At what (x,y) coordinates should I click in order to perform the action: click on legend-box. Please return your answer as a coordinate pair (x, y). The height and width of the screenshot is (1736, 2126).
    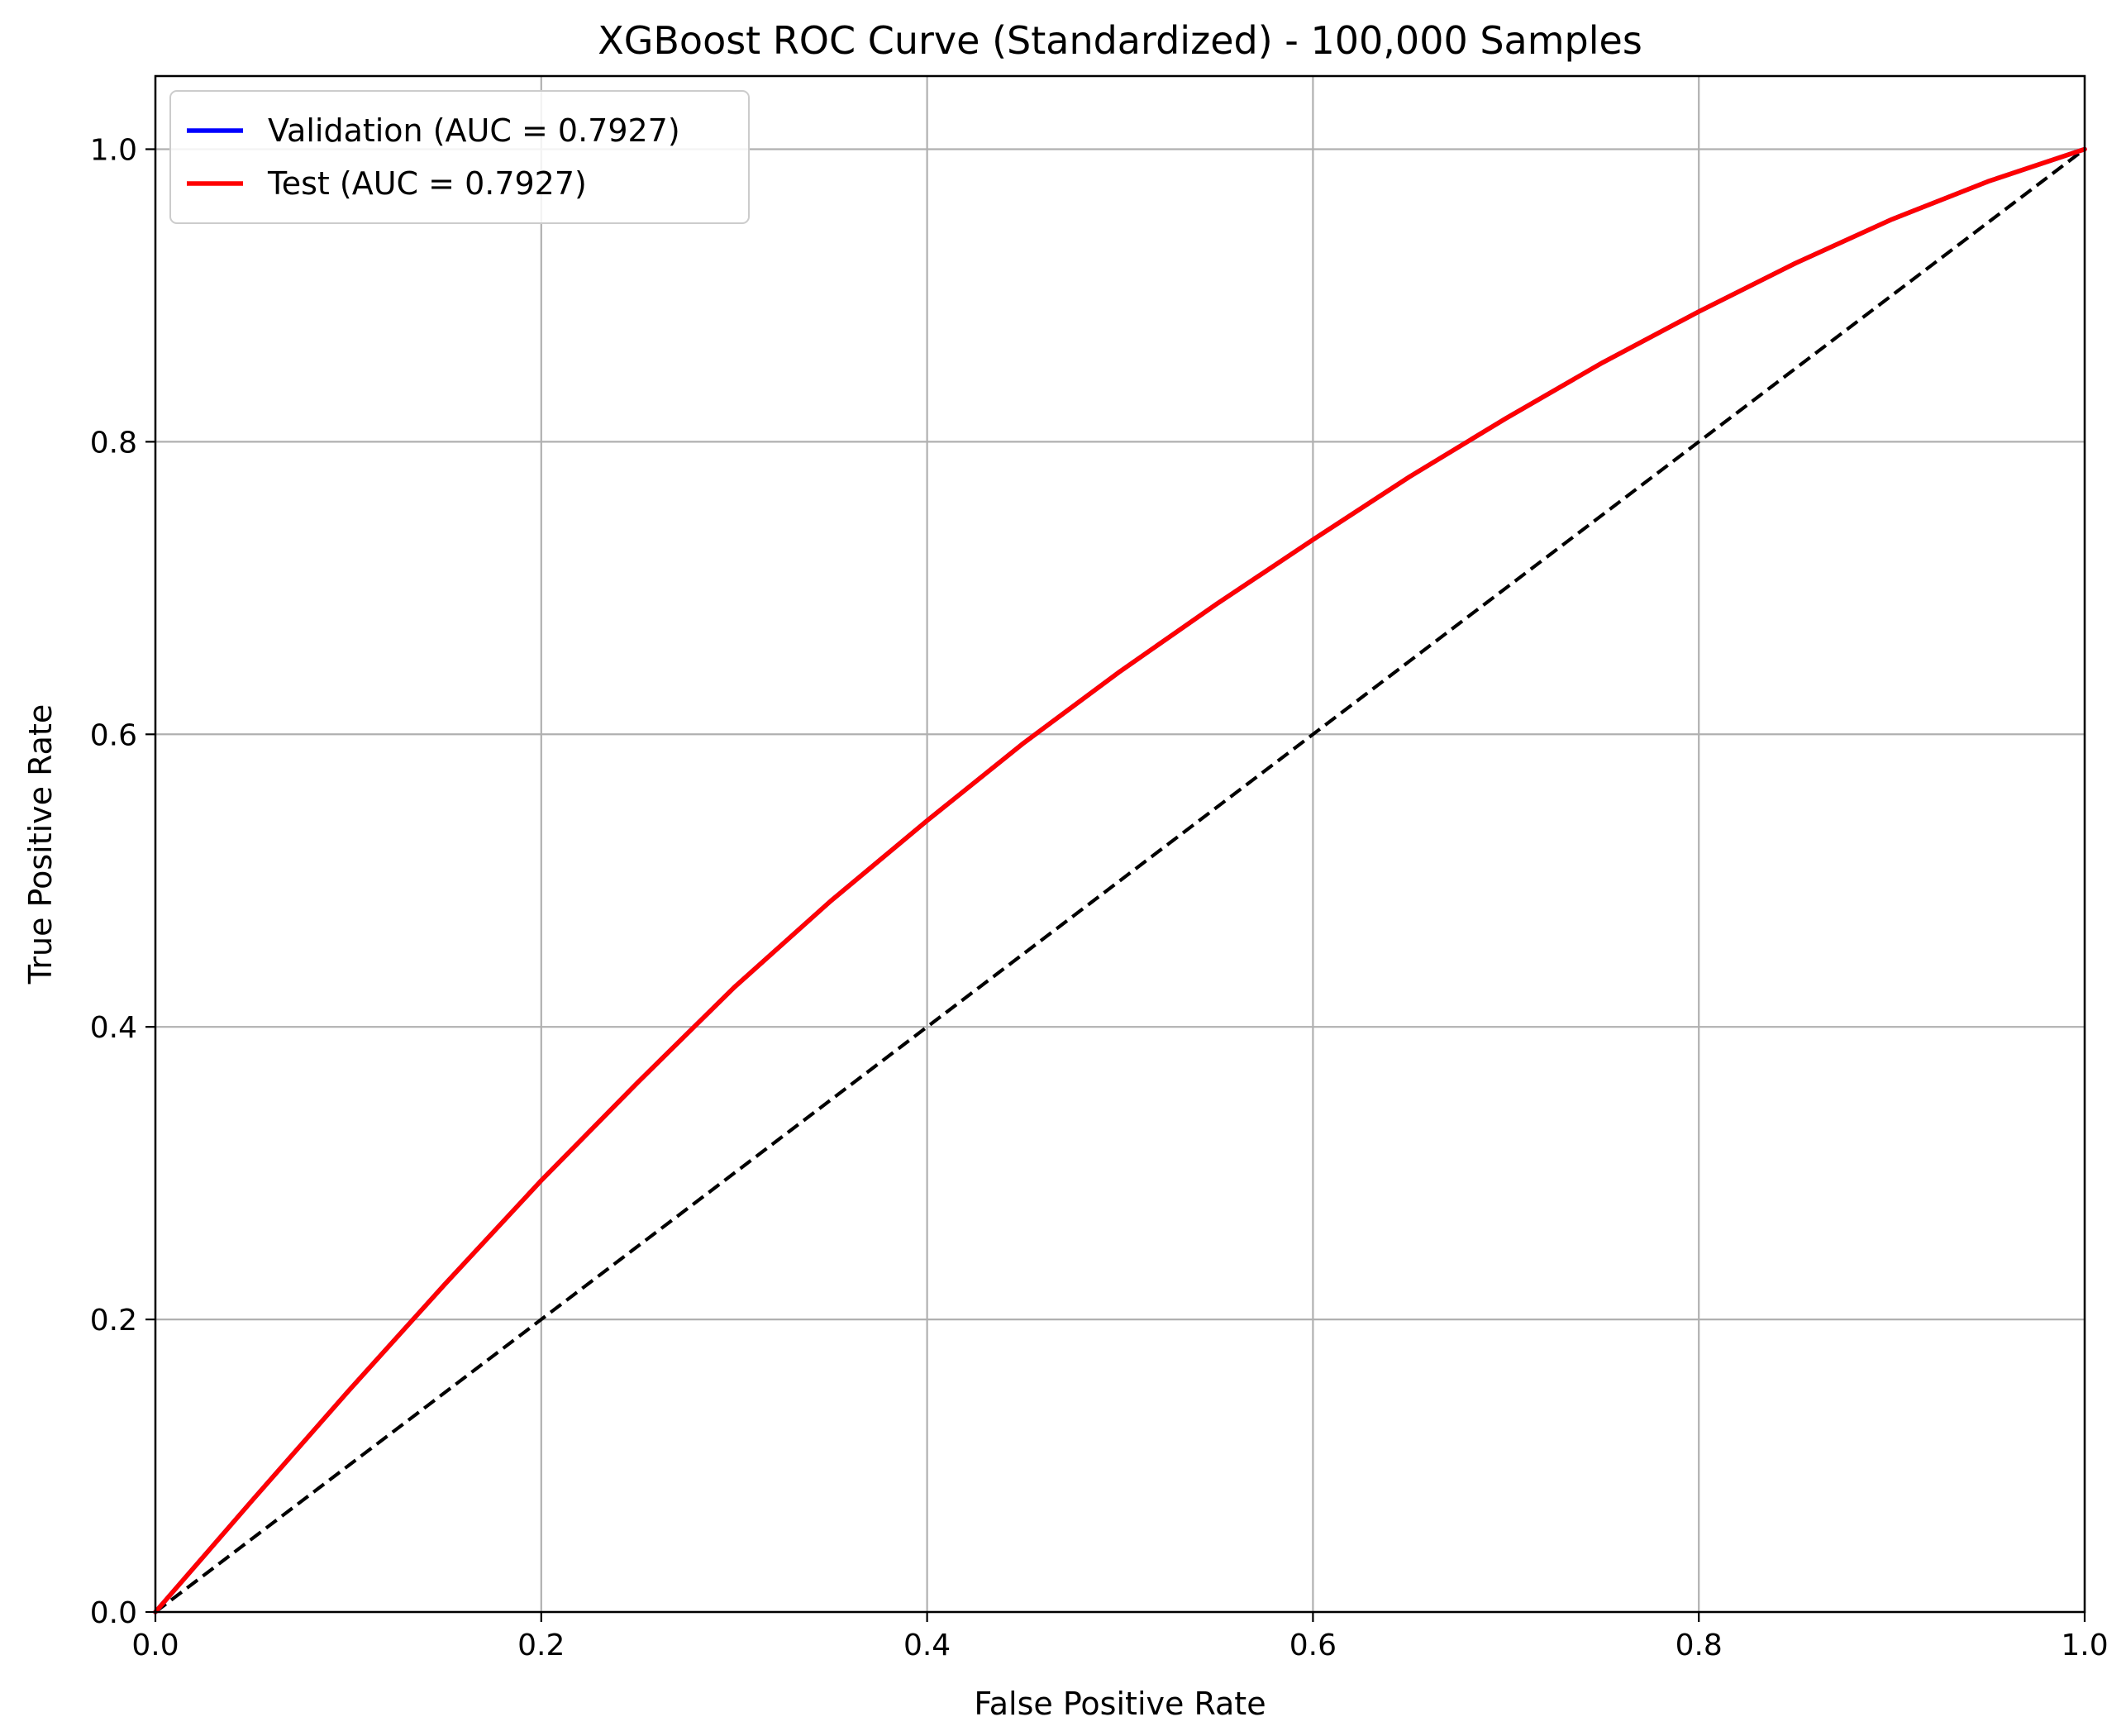
    Looking at the image, I should click on (459, 157).